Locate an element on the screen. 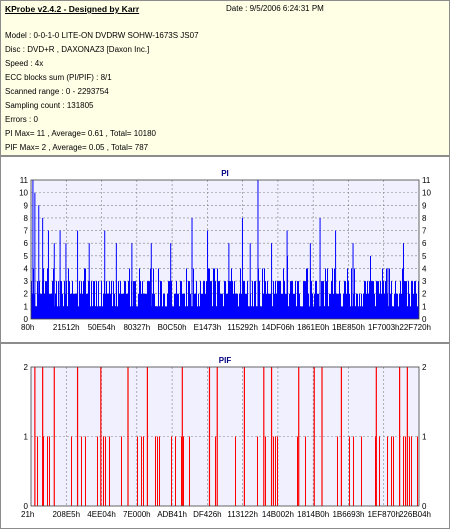  y-tick-label-left: 10 is located at coordinates (23, 193).